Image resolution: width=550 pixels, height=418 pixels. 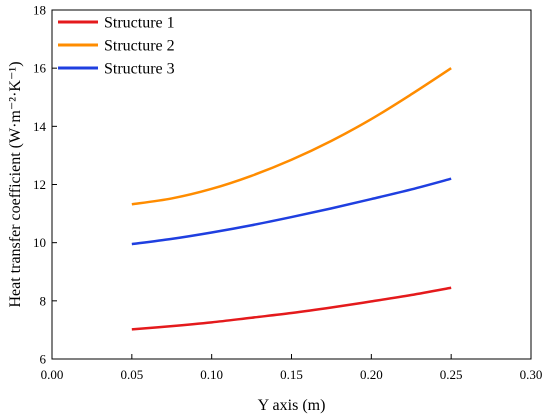 I want to click on y-axis: 6 8 10 12 14 16 18, so click(x=45, y=185).